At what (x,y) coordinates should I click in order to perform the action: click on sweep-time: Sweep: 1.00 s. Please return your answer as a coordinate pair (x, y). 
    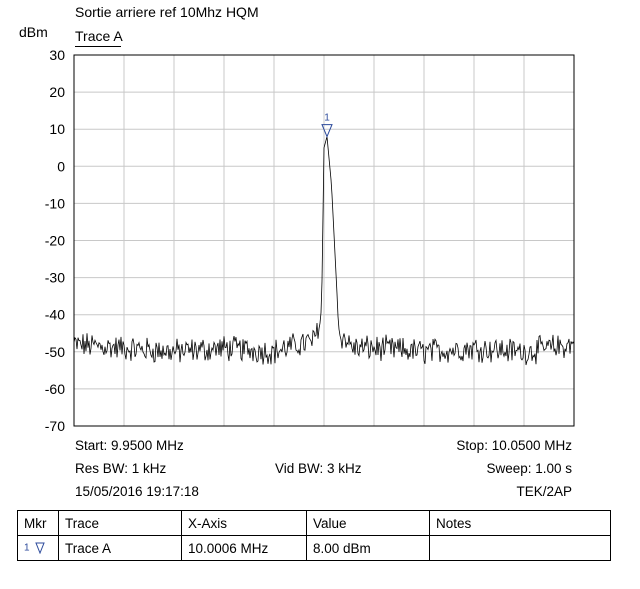
    Looking at the image, I should click on (529, 468).